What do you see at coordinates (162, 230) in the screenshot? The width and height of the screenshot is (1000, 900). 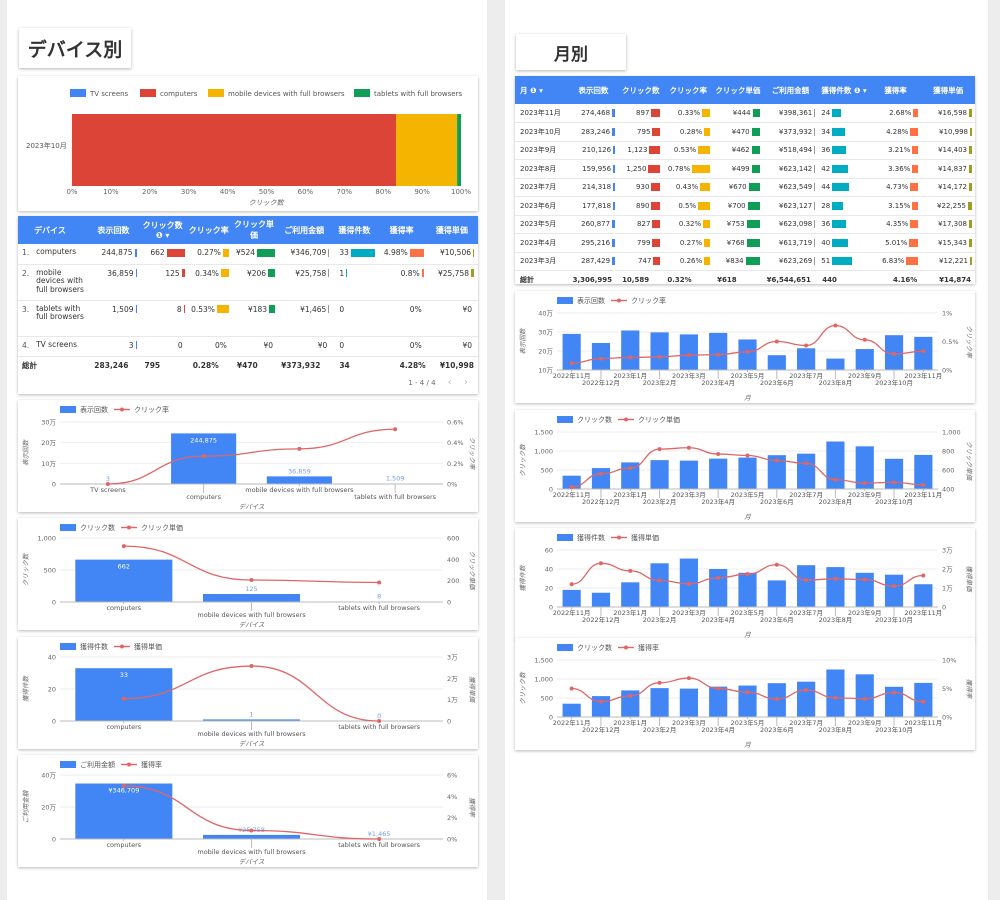 I see `device-col-clicks: クリック数 ❶ ▾` at bounding box center [162, 230].